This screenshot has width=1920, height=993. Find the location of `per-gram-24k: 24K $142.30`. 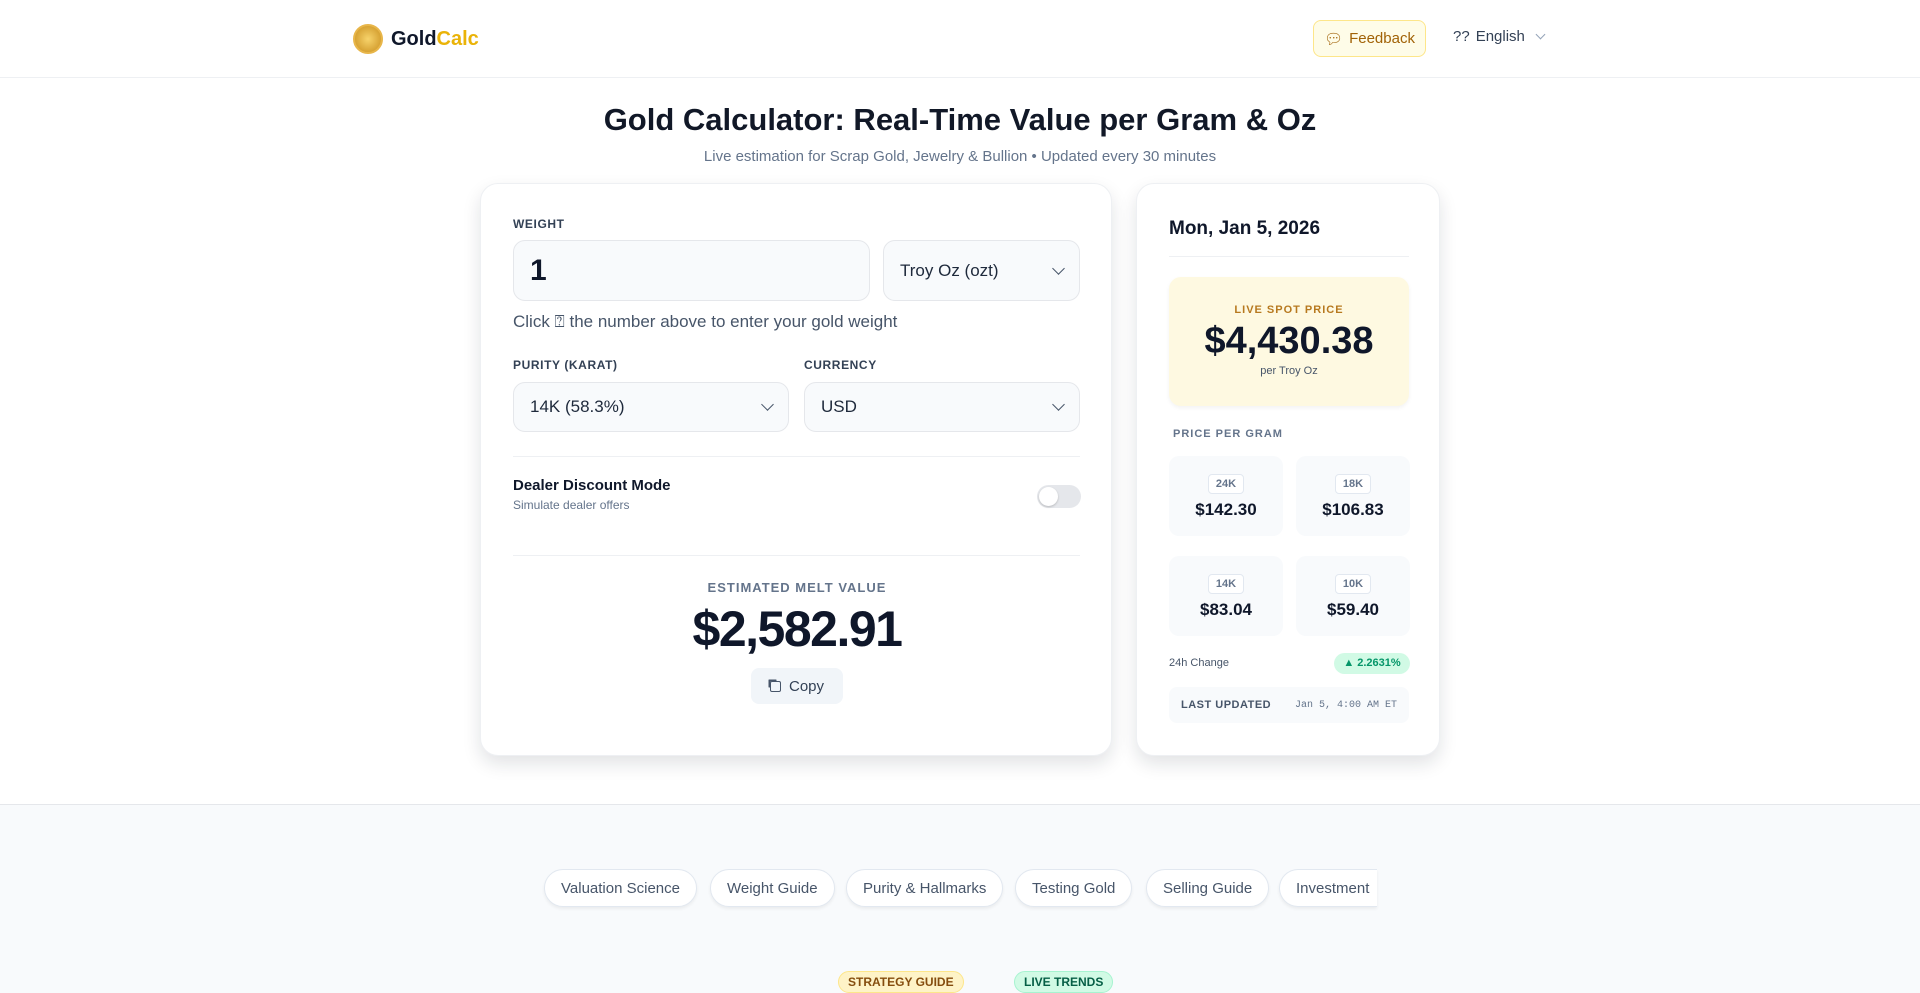

per-gram-24k: 24K $142.30 is located at coordinates (1226, 496).